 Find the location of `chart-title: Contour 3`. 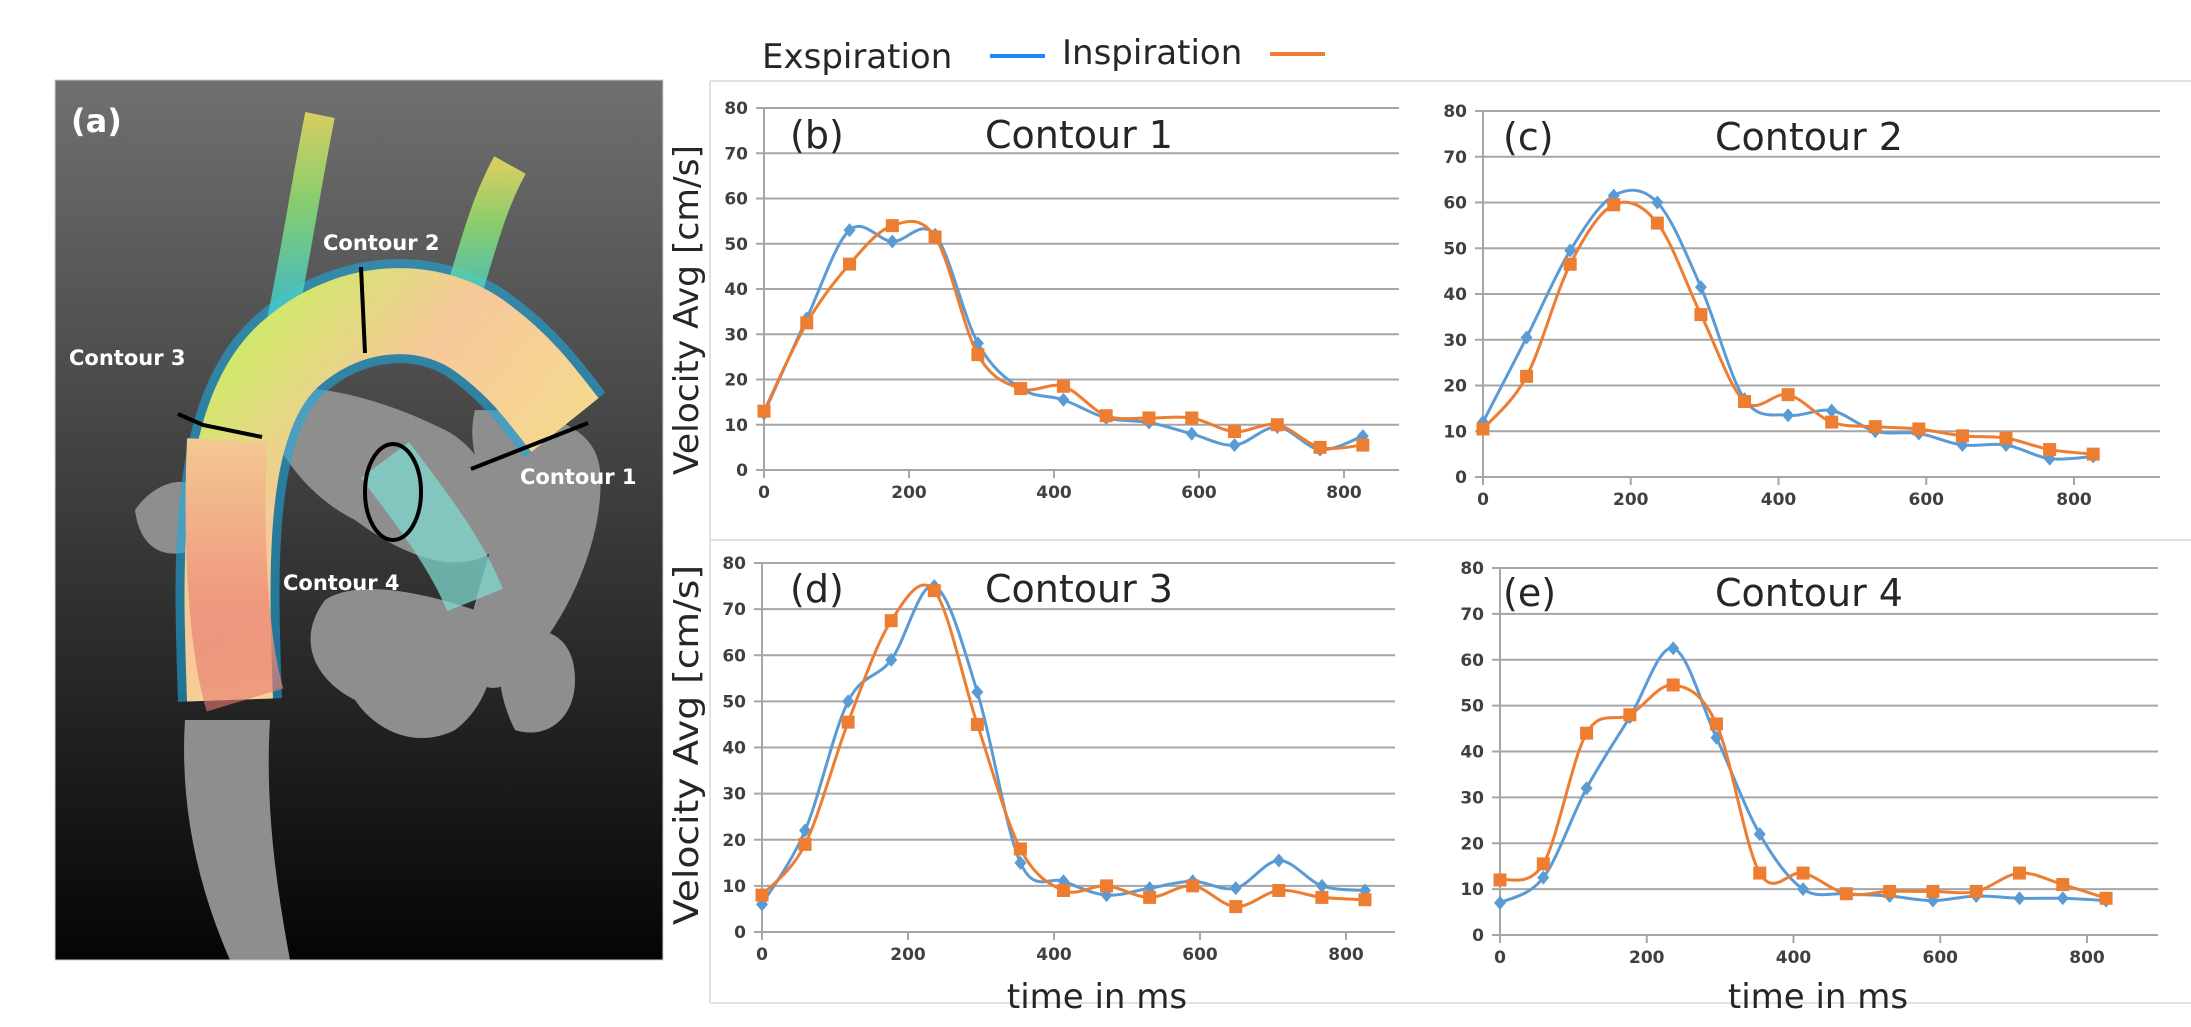

chart-title: Contour 3 is located at coordinates (1079, 589).